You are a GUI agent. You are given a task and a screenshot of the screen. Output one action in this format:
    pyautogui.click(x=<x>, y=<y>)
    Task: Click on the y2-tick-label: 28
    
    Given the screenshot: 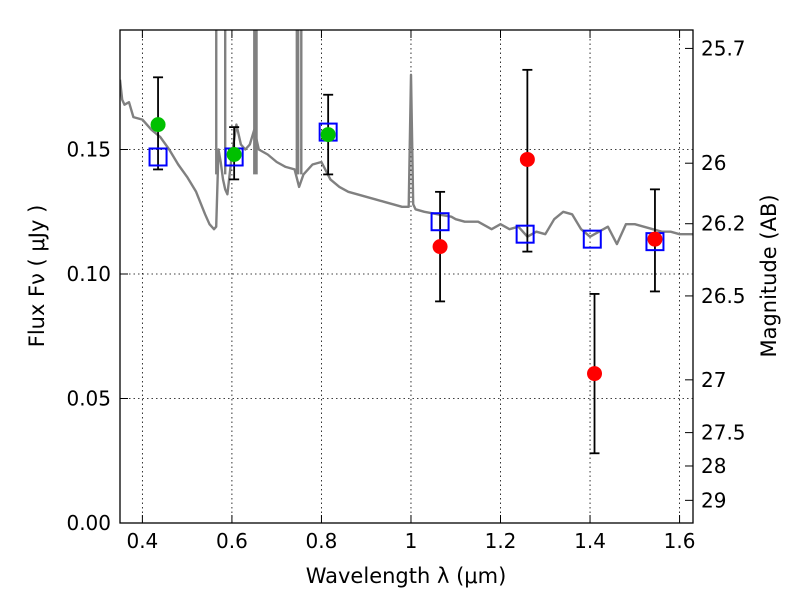 What is the action you would take?
    pyautogui.click(x=713, y=466)
    